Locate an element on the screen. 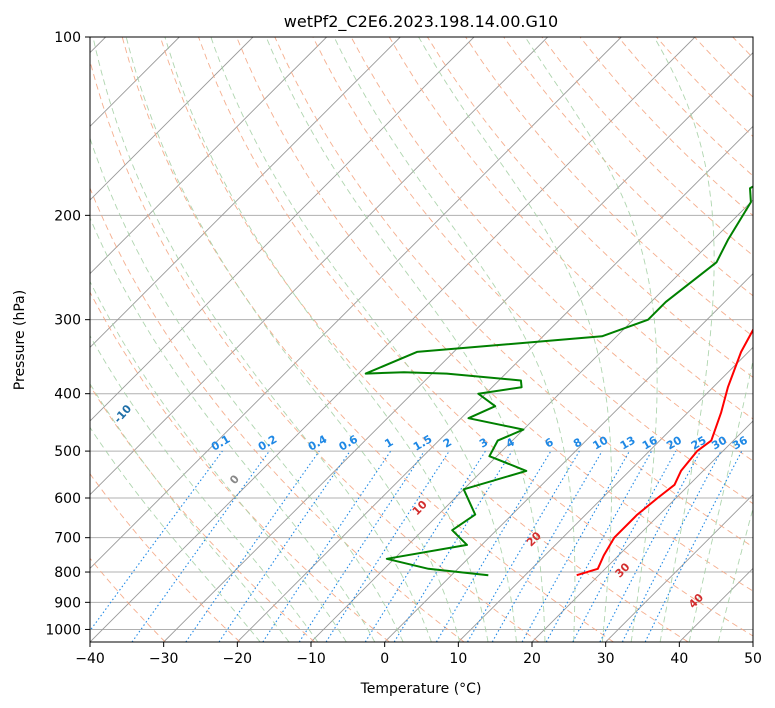 The width and height of the screenshot is (775, 708). y-tick-label: 100 is located at coordinates (67, 38).